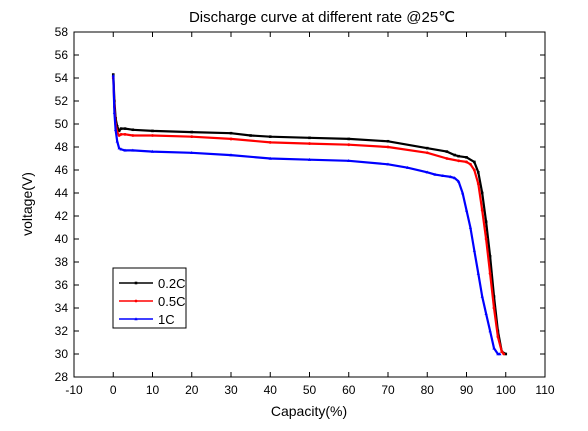  Describe the element at coordinates (467, 390) in the screenshot. I see `x-tick-label: 90` at that location.